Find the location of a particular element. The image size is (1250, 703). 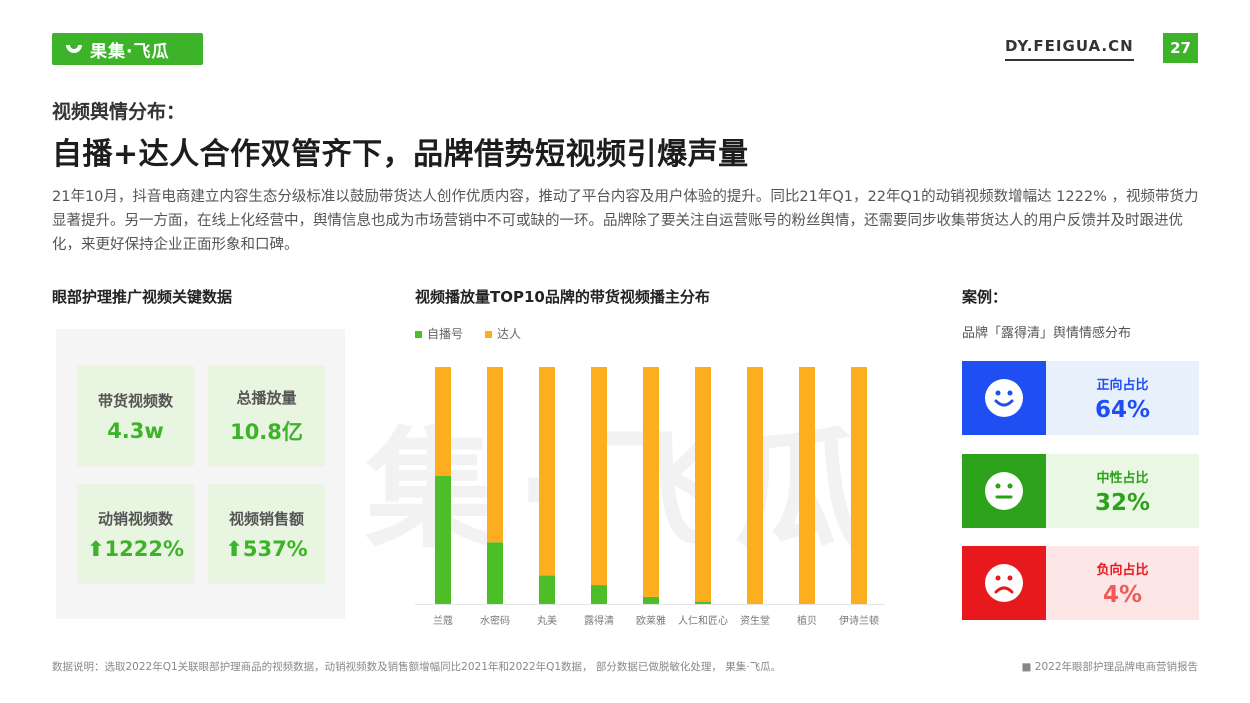

metric-value: 10.8亿 is located at coordinates (266, 431).